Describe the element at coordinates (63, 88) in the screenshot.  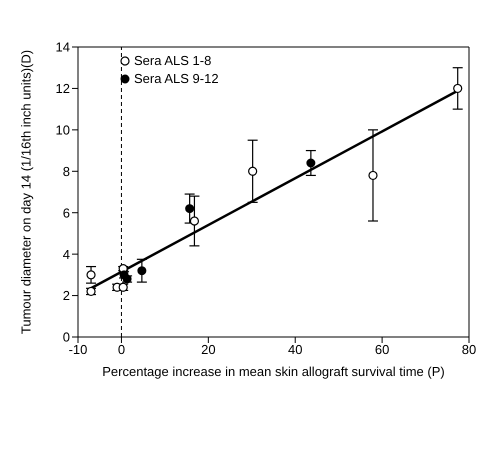
I see `y-tick-label: 12` at that location.